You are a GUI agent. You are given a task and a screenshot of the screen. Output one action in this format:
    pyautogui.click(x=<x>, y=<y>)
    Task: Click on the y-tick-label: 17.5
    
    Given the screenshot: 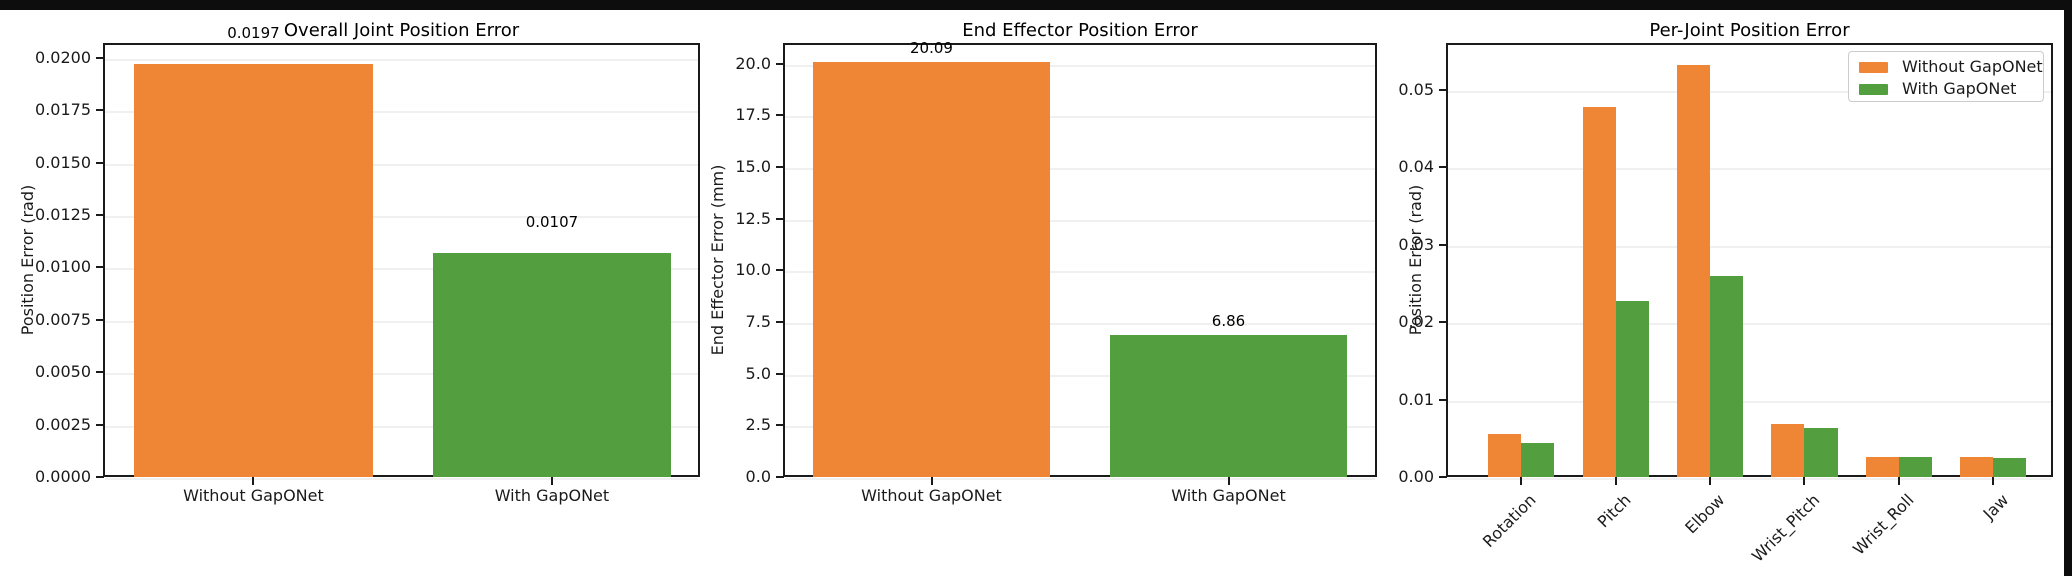 What is the action you would take?
    pyautogui.click(x=753, y=115)
    